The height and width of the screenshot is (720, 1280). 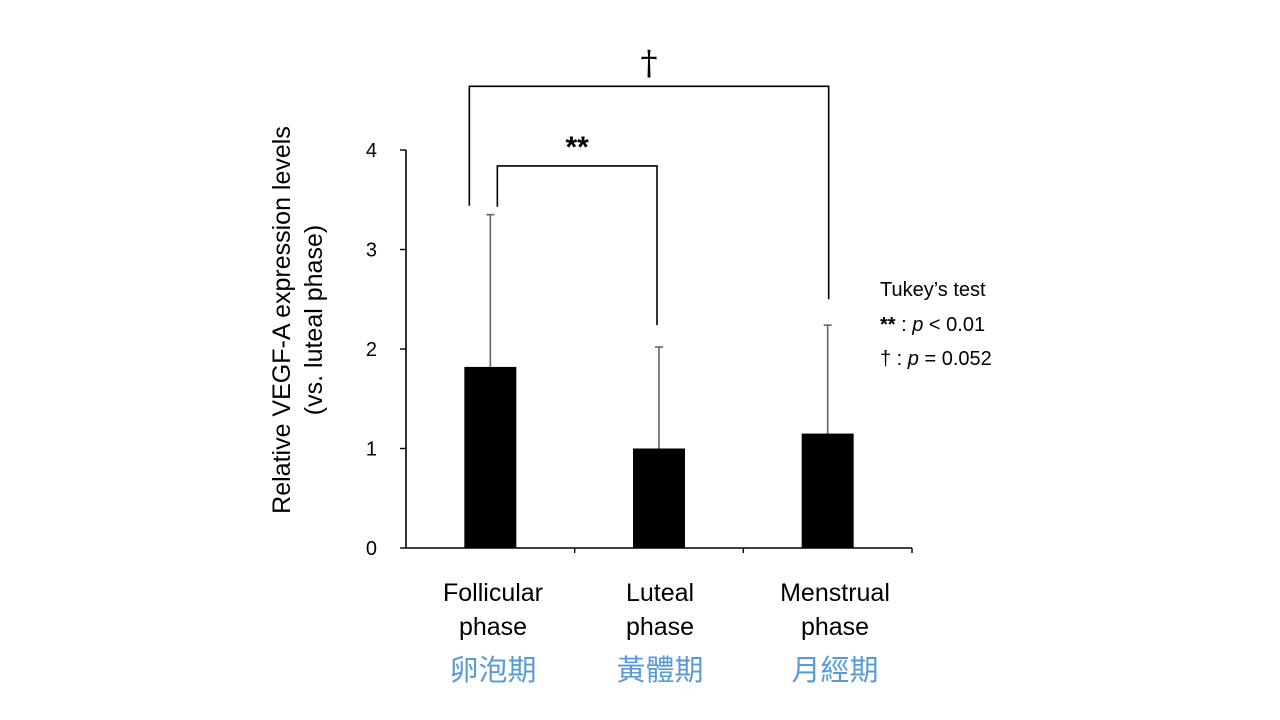 What do you see at coordinates (371, 251) in the screenshot?
I see `y-tick-label: 3` at bounding box center [371, 251].